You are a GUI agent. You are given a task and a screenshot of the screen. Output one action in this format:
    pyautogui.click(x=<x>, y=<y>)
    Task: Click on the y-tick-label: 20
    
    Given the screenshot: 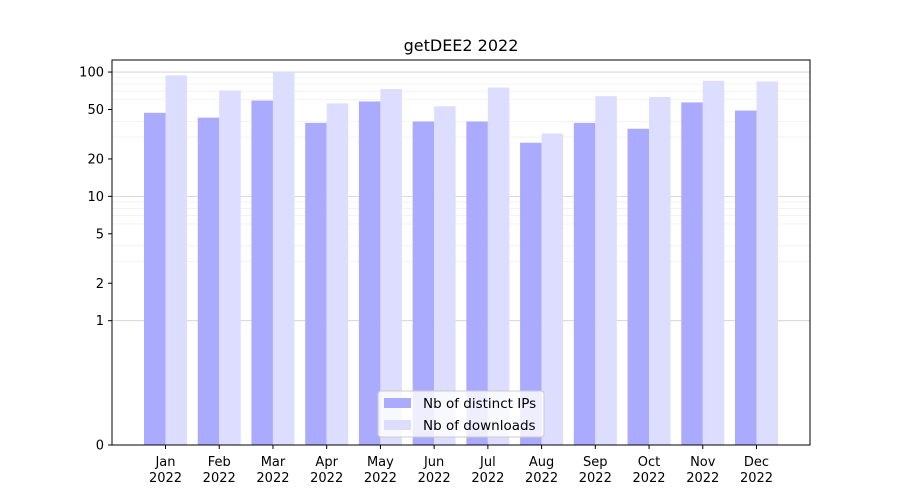 What is the action you would take?
    pyautogui.click(x=95, y=159)
    